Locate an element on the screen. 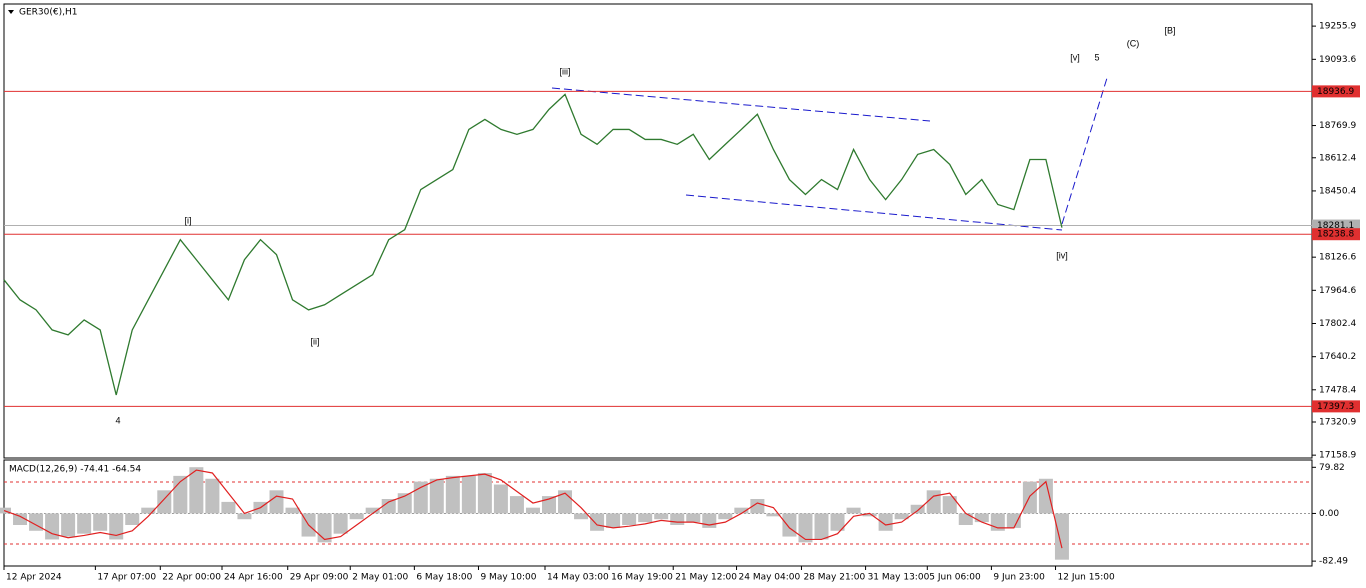 This screenshot has height=588, width=1366. trend-lines is located at coordinates (829, 154).